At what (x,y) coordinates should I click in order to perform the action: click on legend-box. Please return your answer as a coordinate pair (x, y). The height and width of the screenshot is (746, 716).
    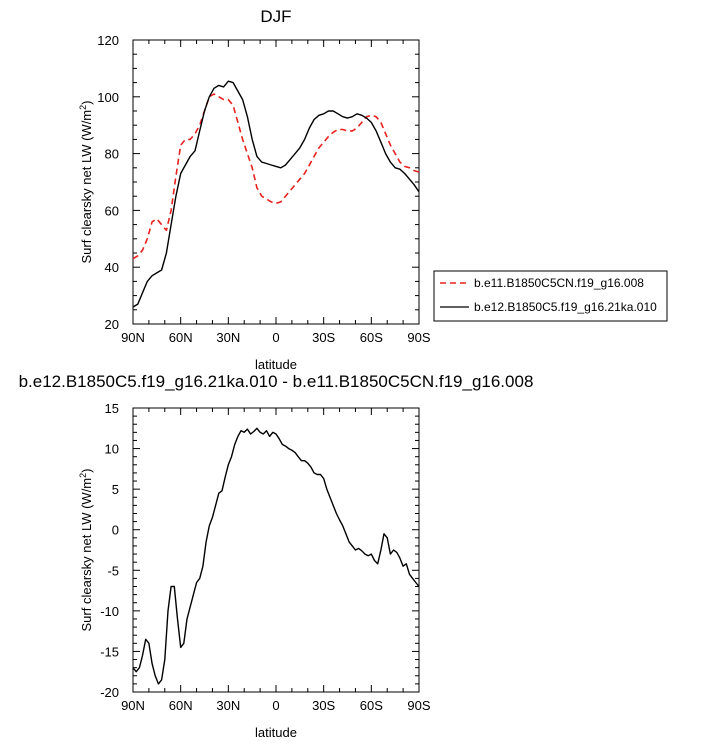
    Looking at the image, I should click on (550, 296).